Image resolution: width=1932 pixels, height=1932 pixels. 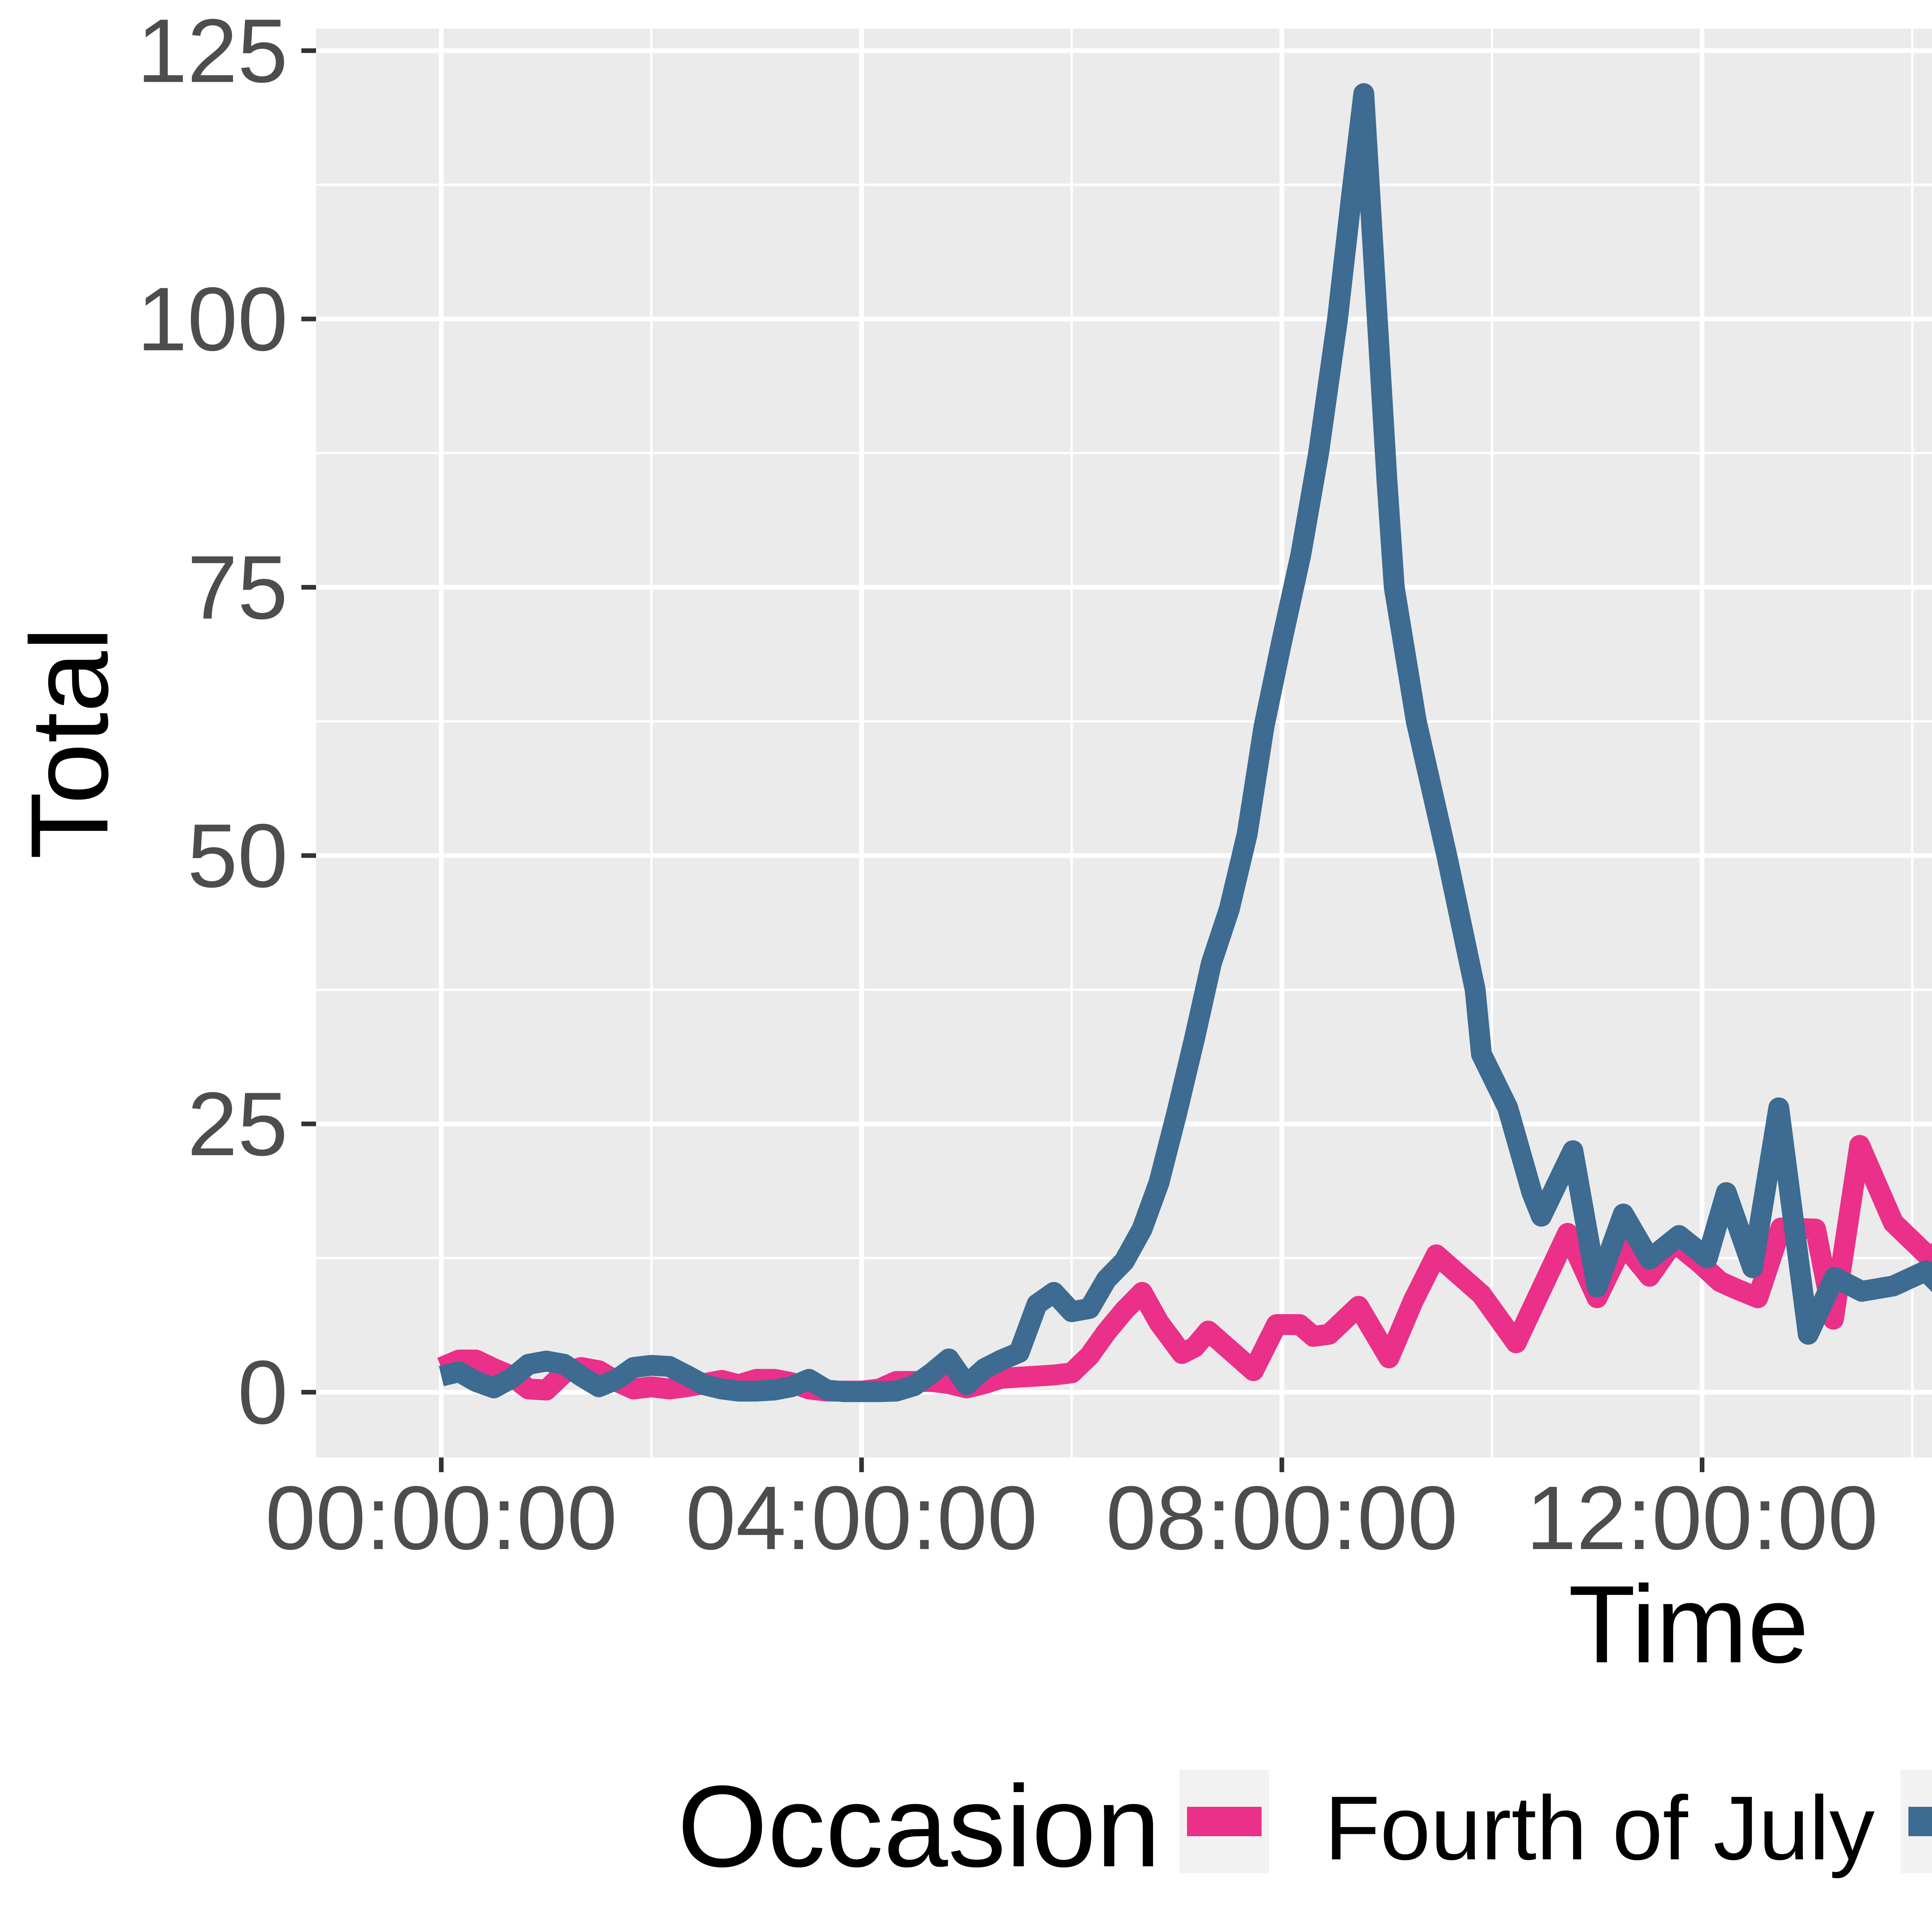 What do you see at coordinates (1600, 1828) in the screenshot?
I see `svg-text: Fourth of July` at bounding box center [1600, 1828].